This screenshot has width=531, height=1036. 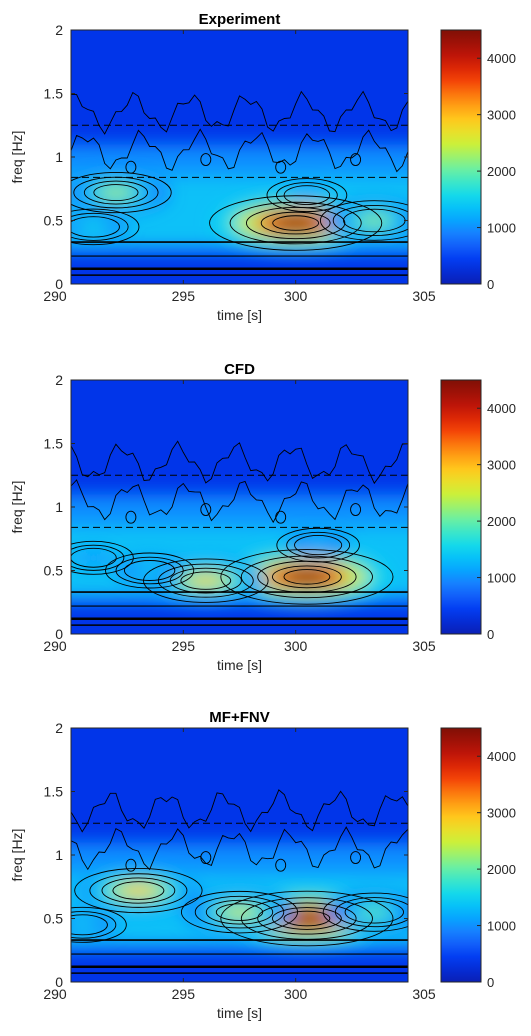 I want to click on y-axis-label: freq [Hz], so click(x=17, y=157).